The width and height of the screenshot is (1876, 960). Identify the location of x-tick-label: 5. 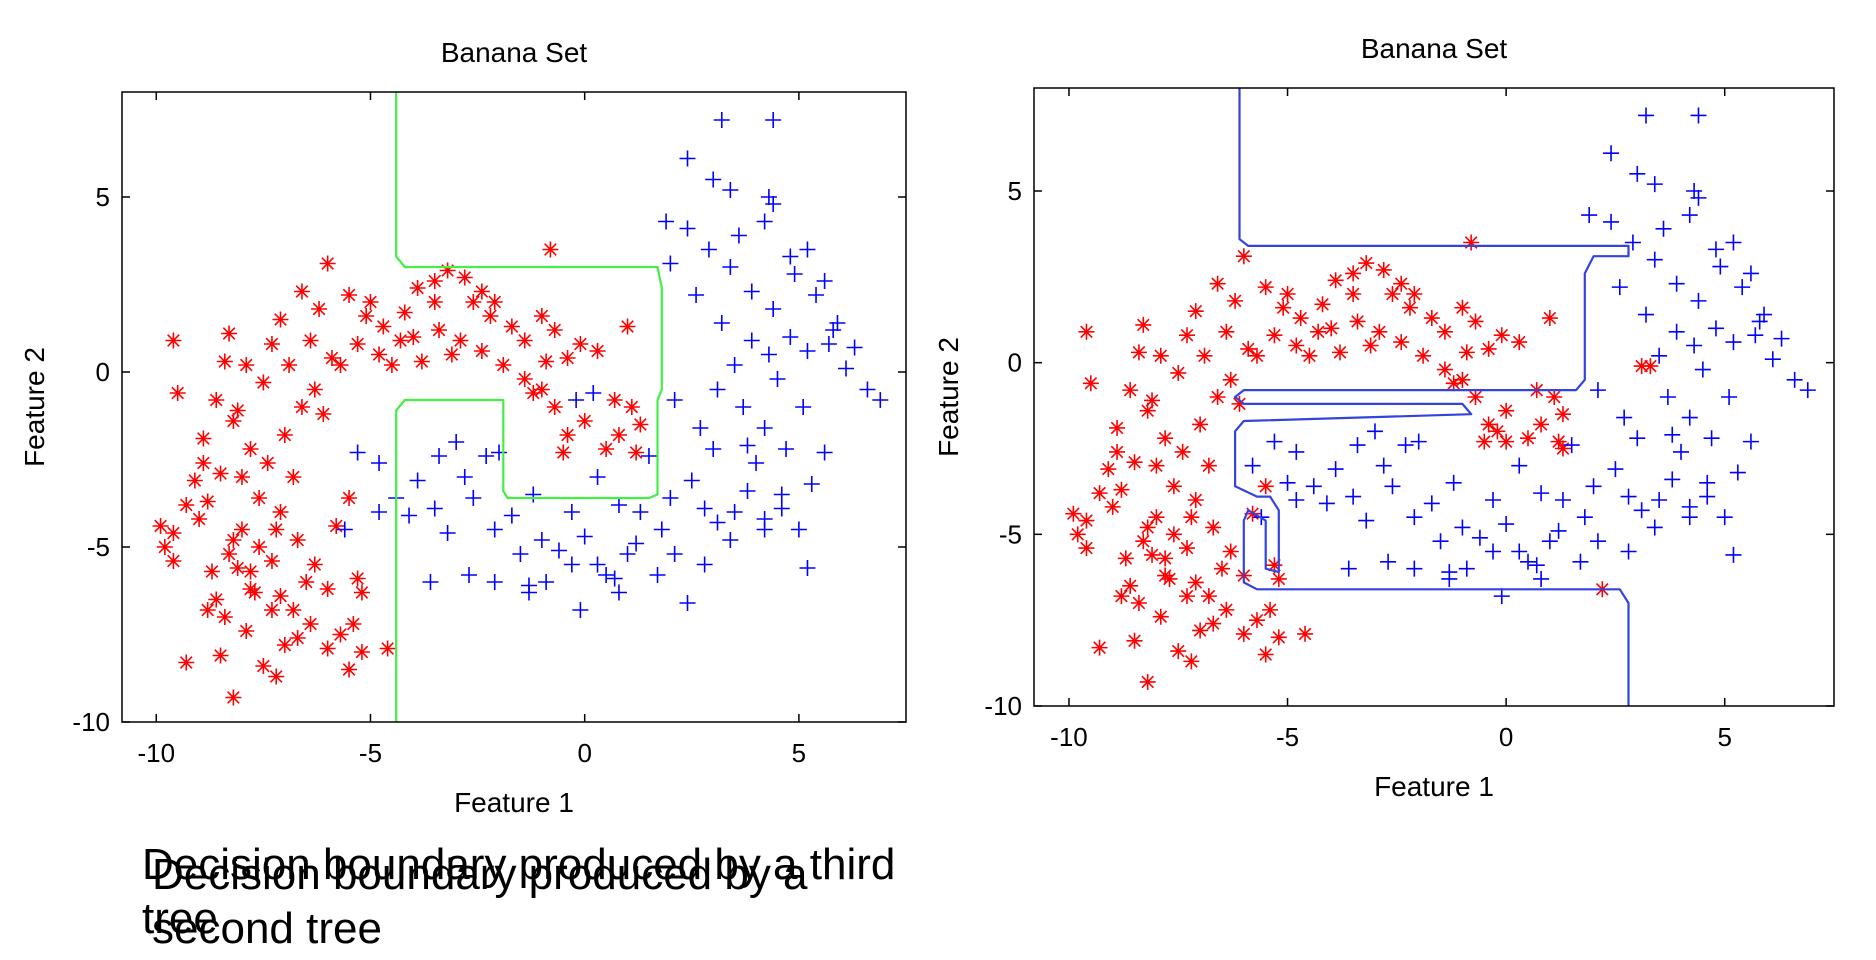
(799, 753).